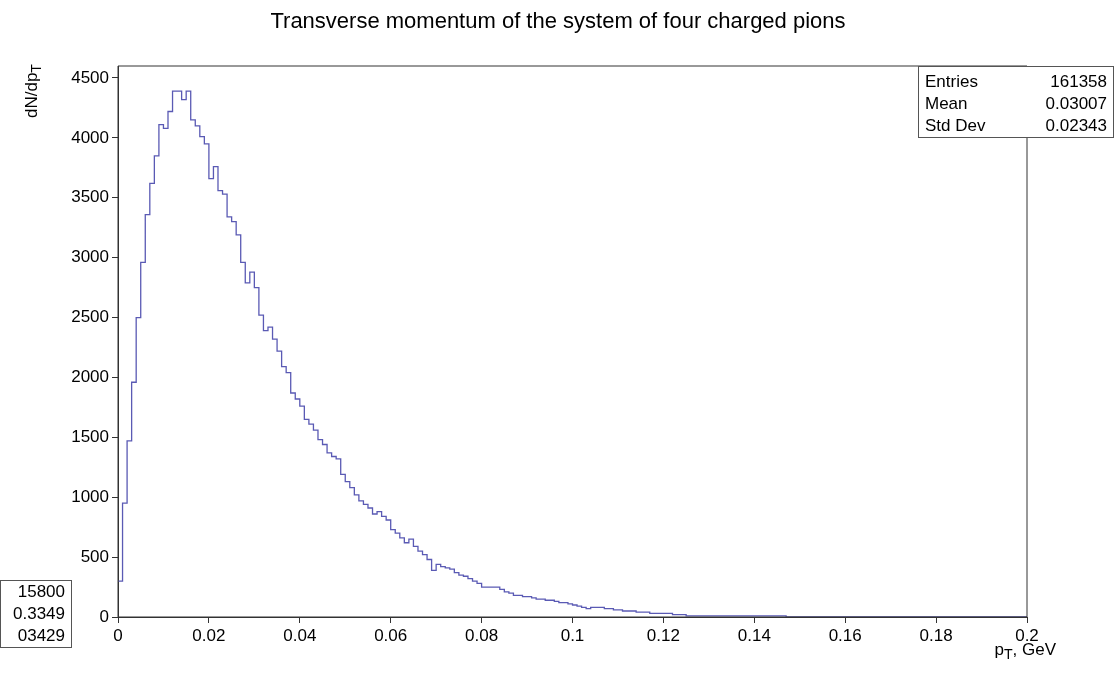 This screenshot has height=673, width=1116. What do you see at coordinates (90, 77) in the screenshot?
I see `y-tick-label: 4500` at bounding box center [90, 77].